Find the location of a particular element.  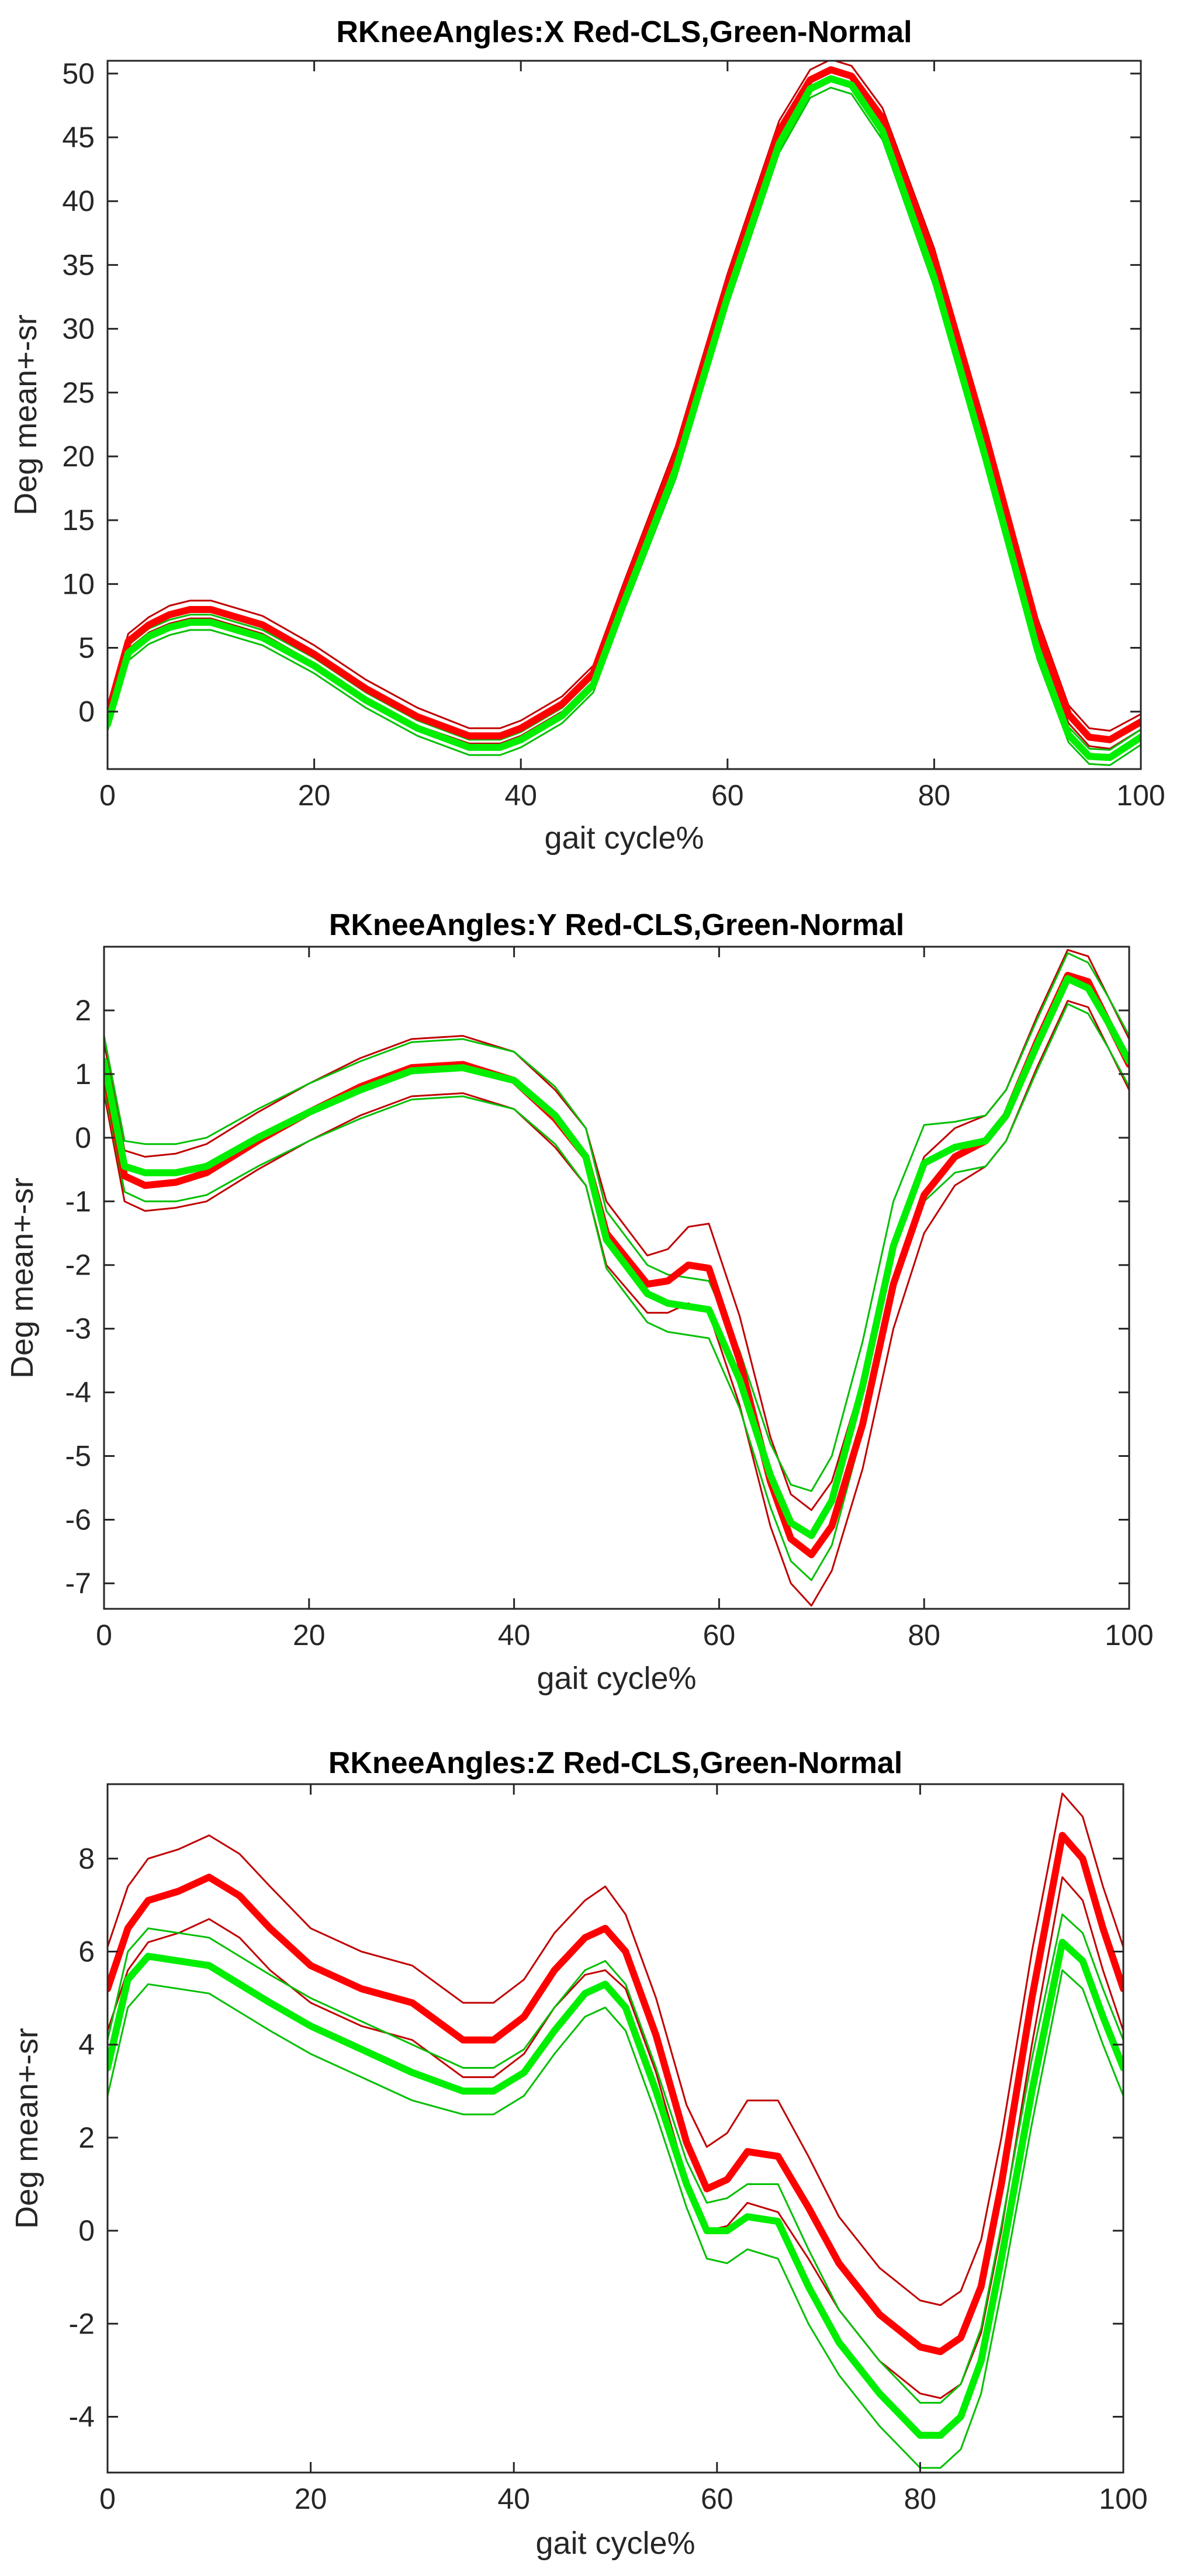

chart-title: RKneeAngles:Y Red-CLS,Green-Normal is located at coordinates (616, 925).